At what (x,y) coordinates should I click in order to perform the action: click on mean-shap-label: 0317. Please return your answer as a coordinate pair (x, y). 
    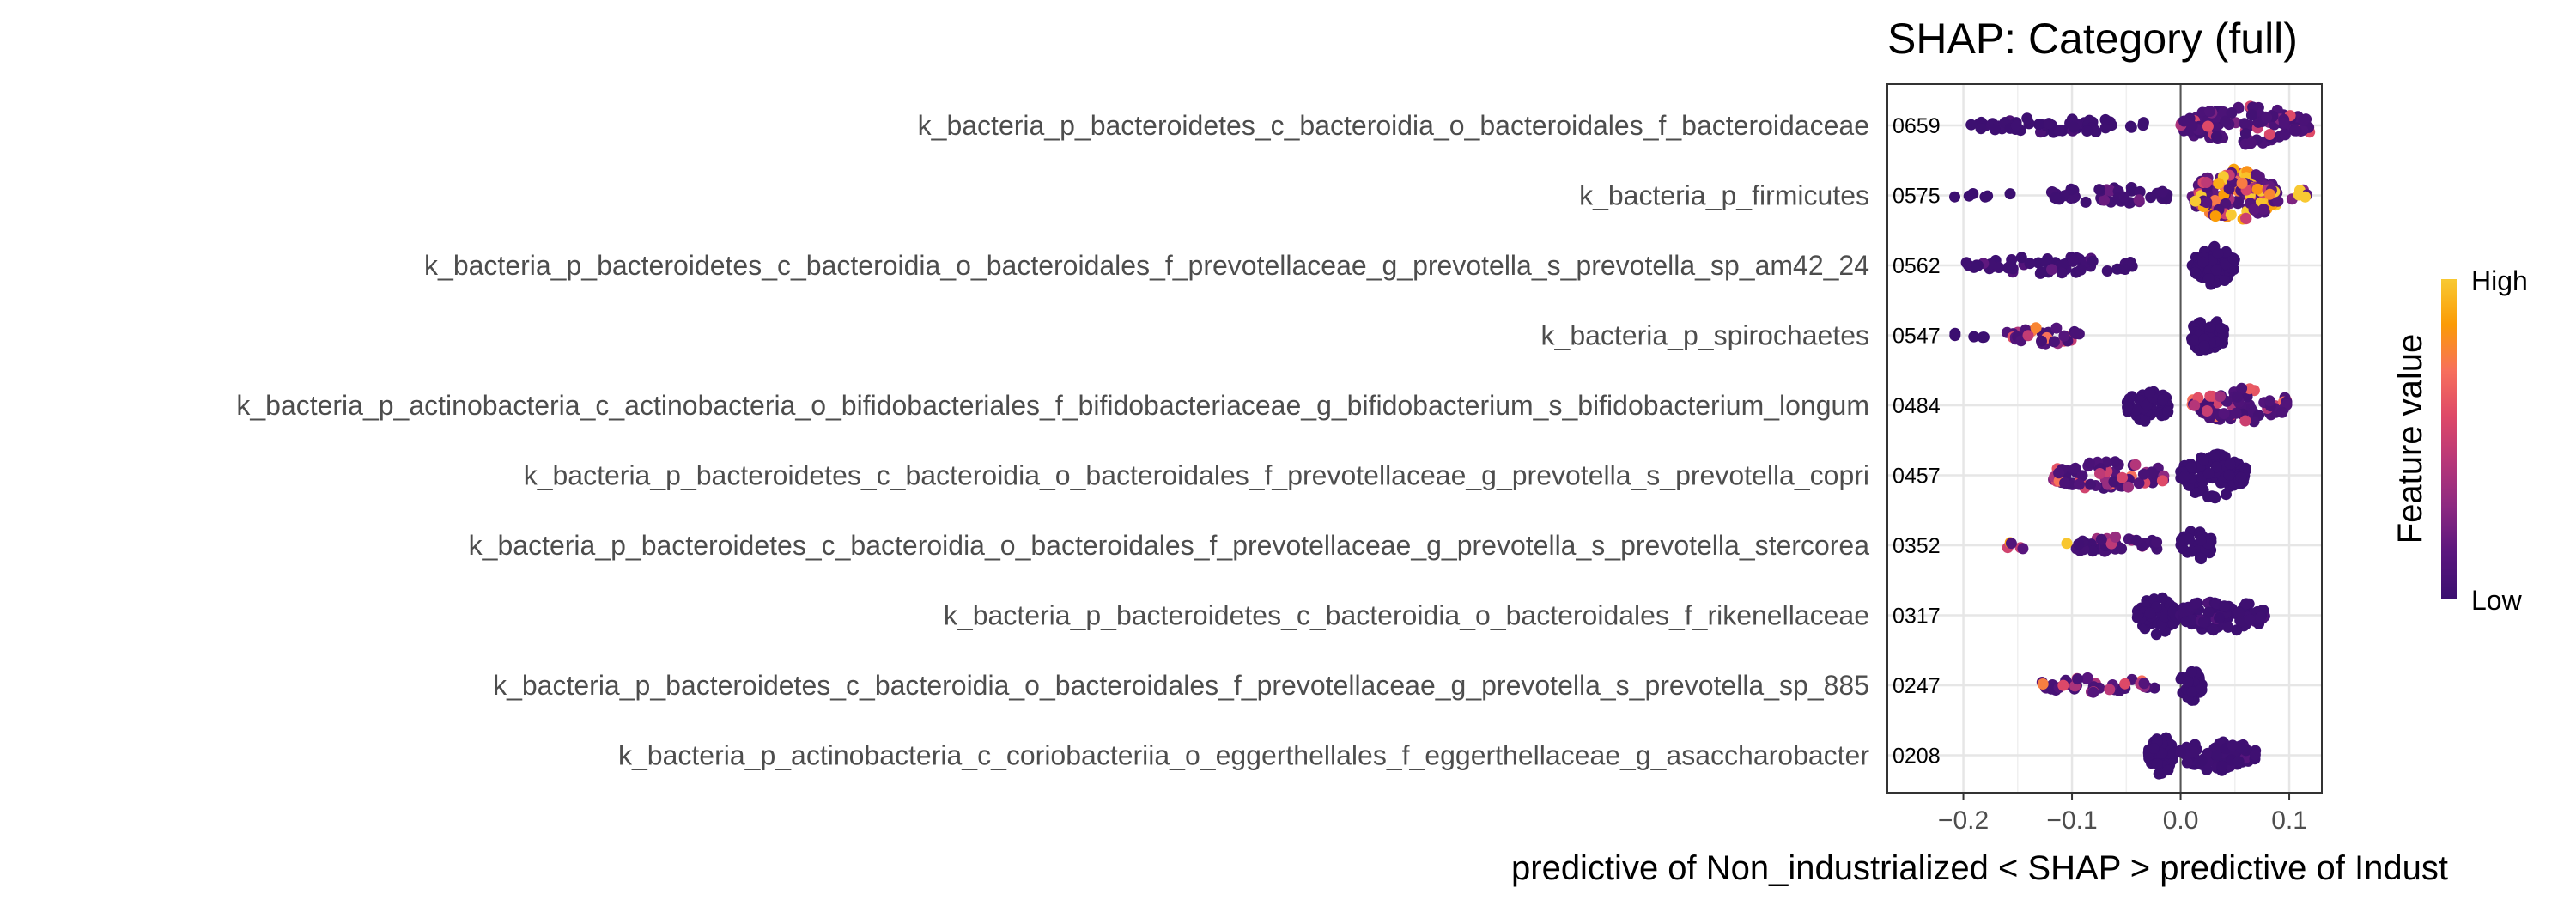
    Looking at the image, I should click on (1917, 617).